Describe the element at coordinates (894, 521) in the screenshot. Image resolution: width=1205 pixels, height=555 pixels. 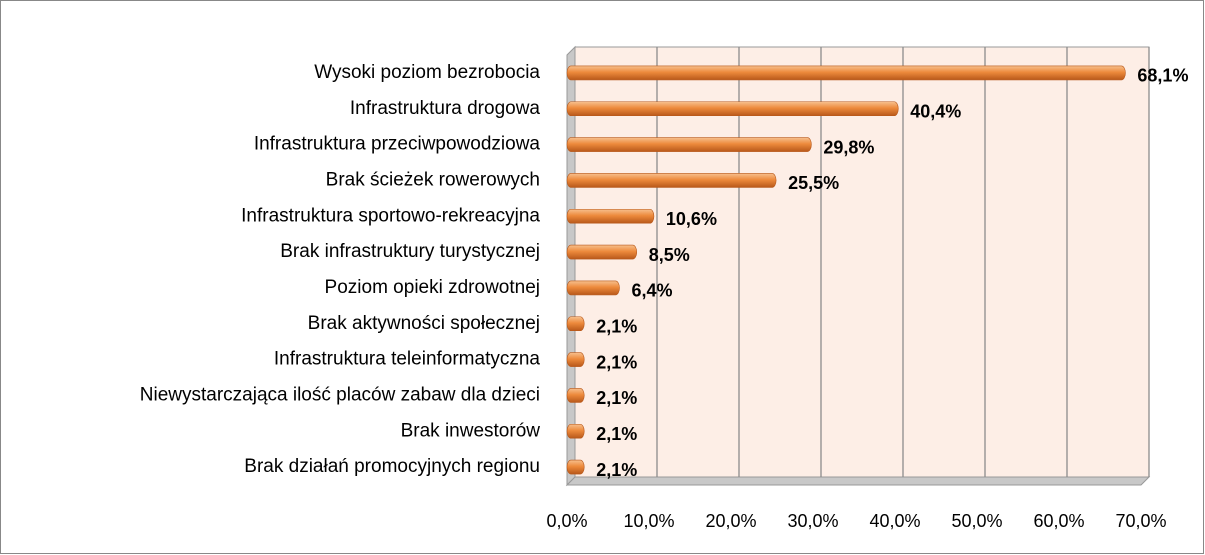
I see `x-tick-label: 40,0%` at that location.